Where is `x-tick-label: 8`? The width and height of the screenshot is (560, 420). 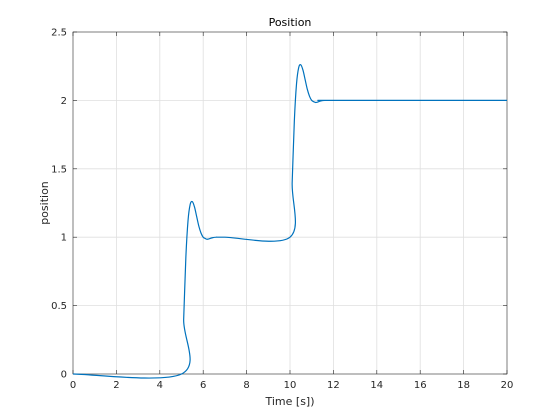 x-tick-label: 8 is located at coordinates (246, 385).